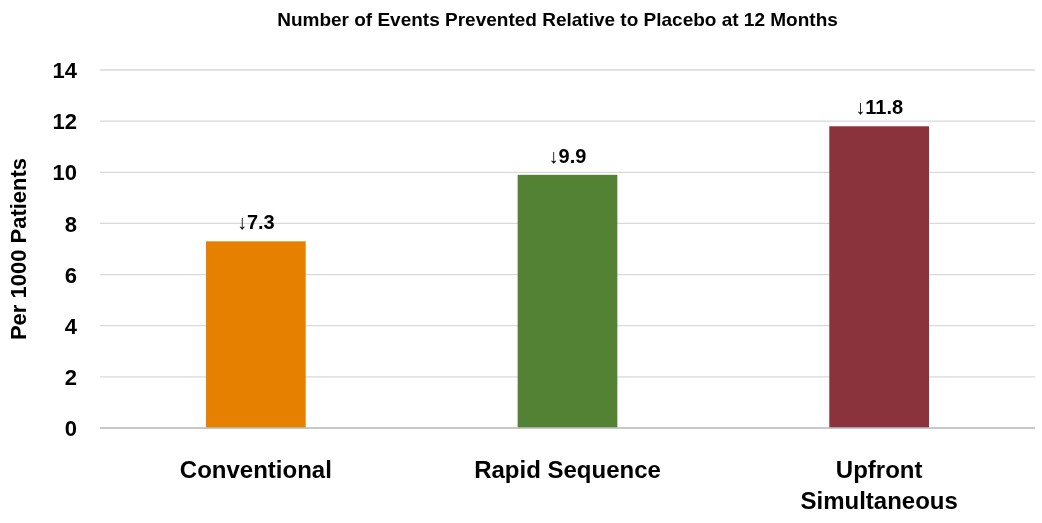  I want to click on y-tick-label: 12, so click(64, 122).